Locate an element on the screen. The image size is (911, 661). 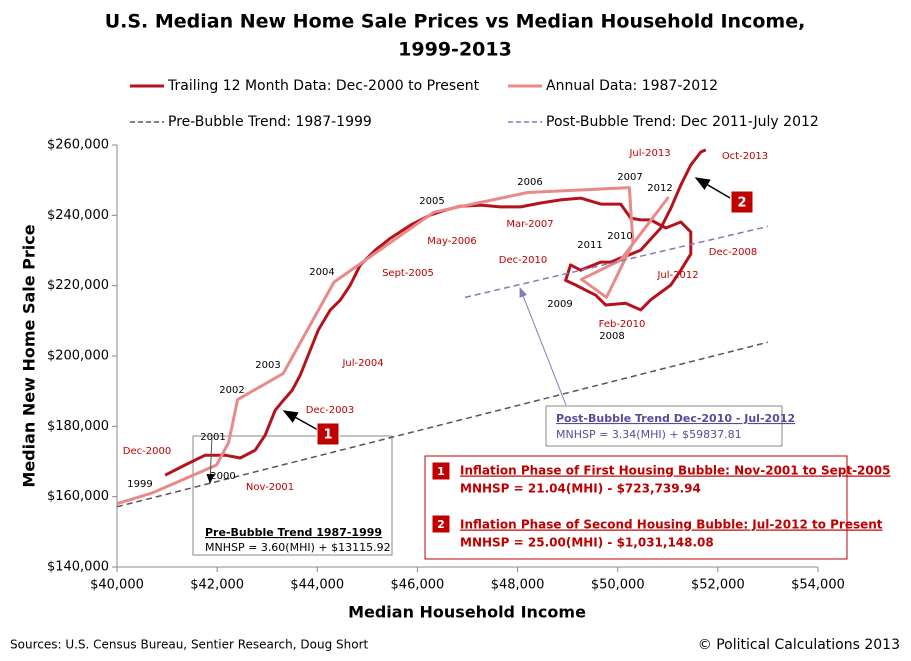
note-title: Pre-Bubble Trend 1987-1999 is located at coordinates (293, 532).